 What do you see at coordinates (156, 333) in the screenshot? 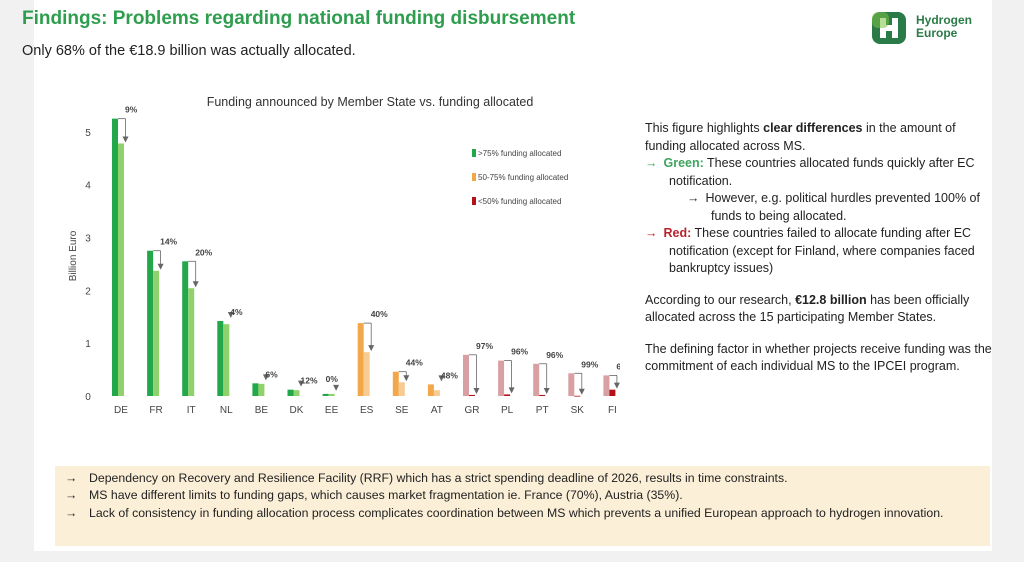
I see `bar-allocated-fr` at bounding box center [156, 333].